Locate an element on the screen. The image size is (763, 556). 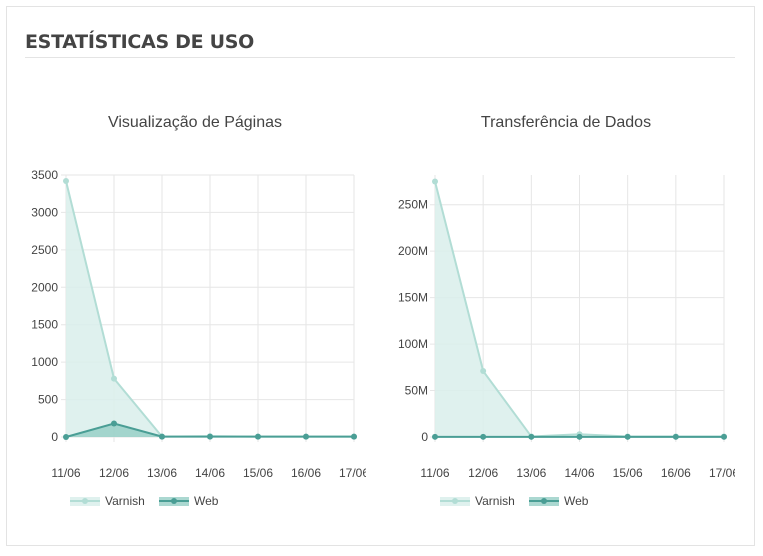
y-tick-label: 100M is located at coordinates (413, 344).